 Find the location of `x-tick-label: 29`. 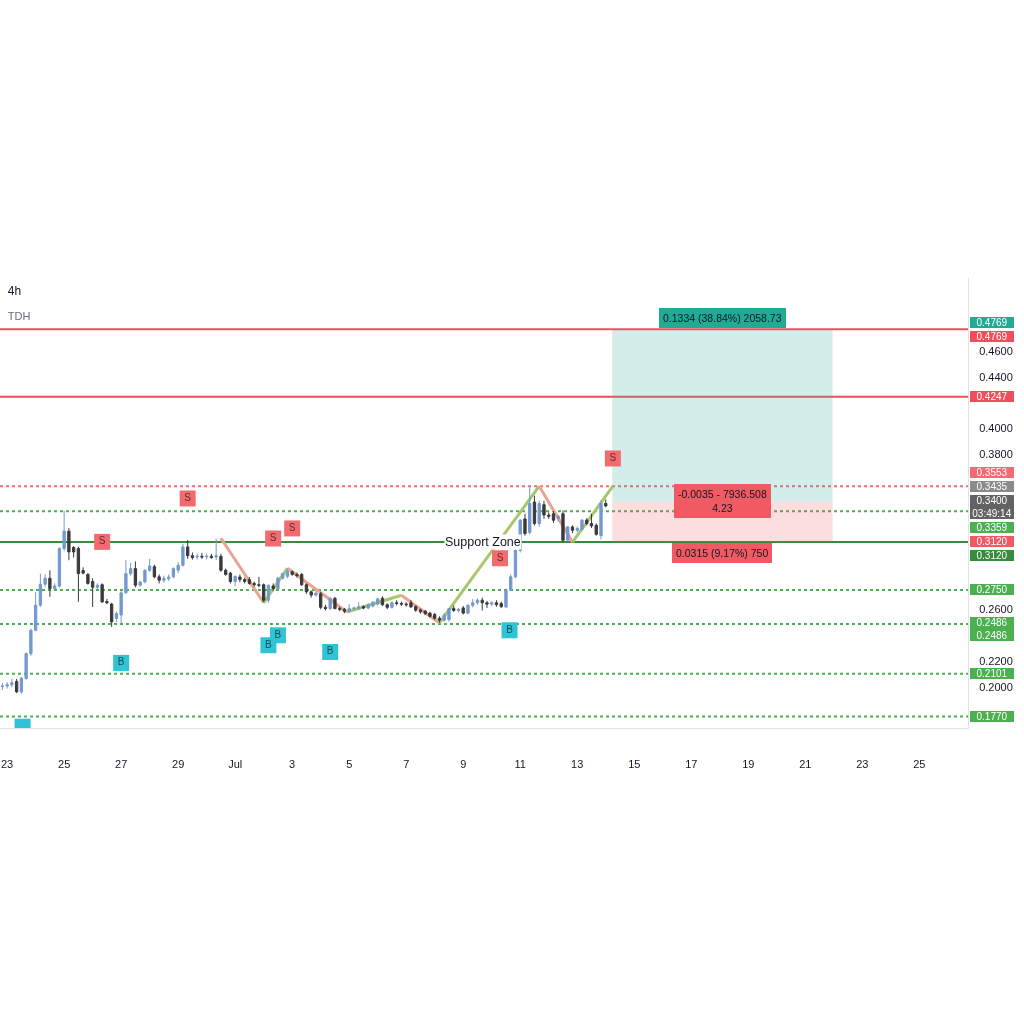

x-tick-label: 29 is located at coordinates (178, 764).